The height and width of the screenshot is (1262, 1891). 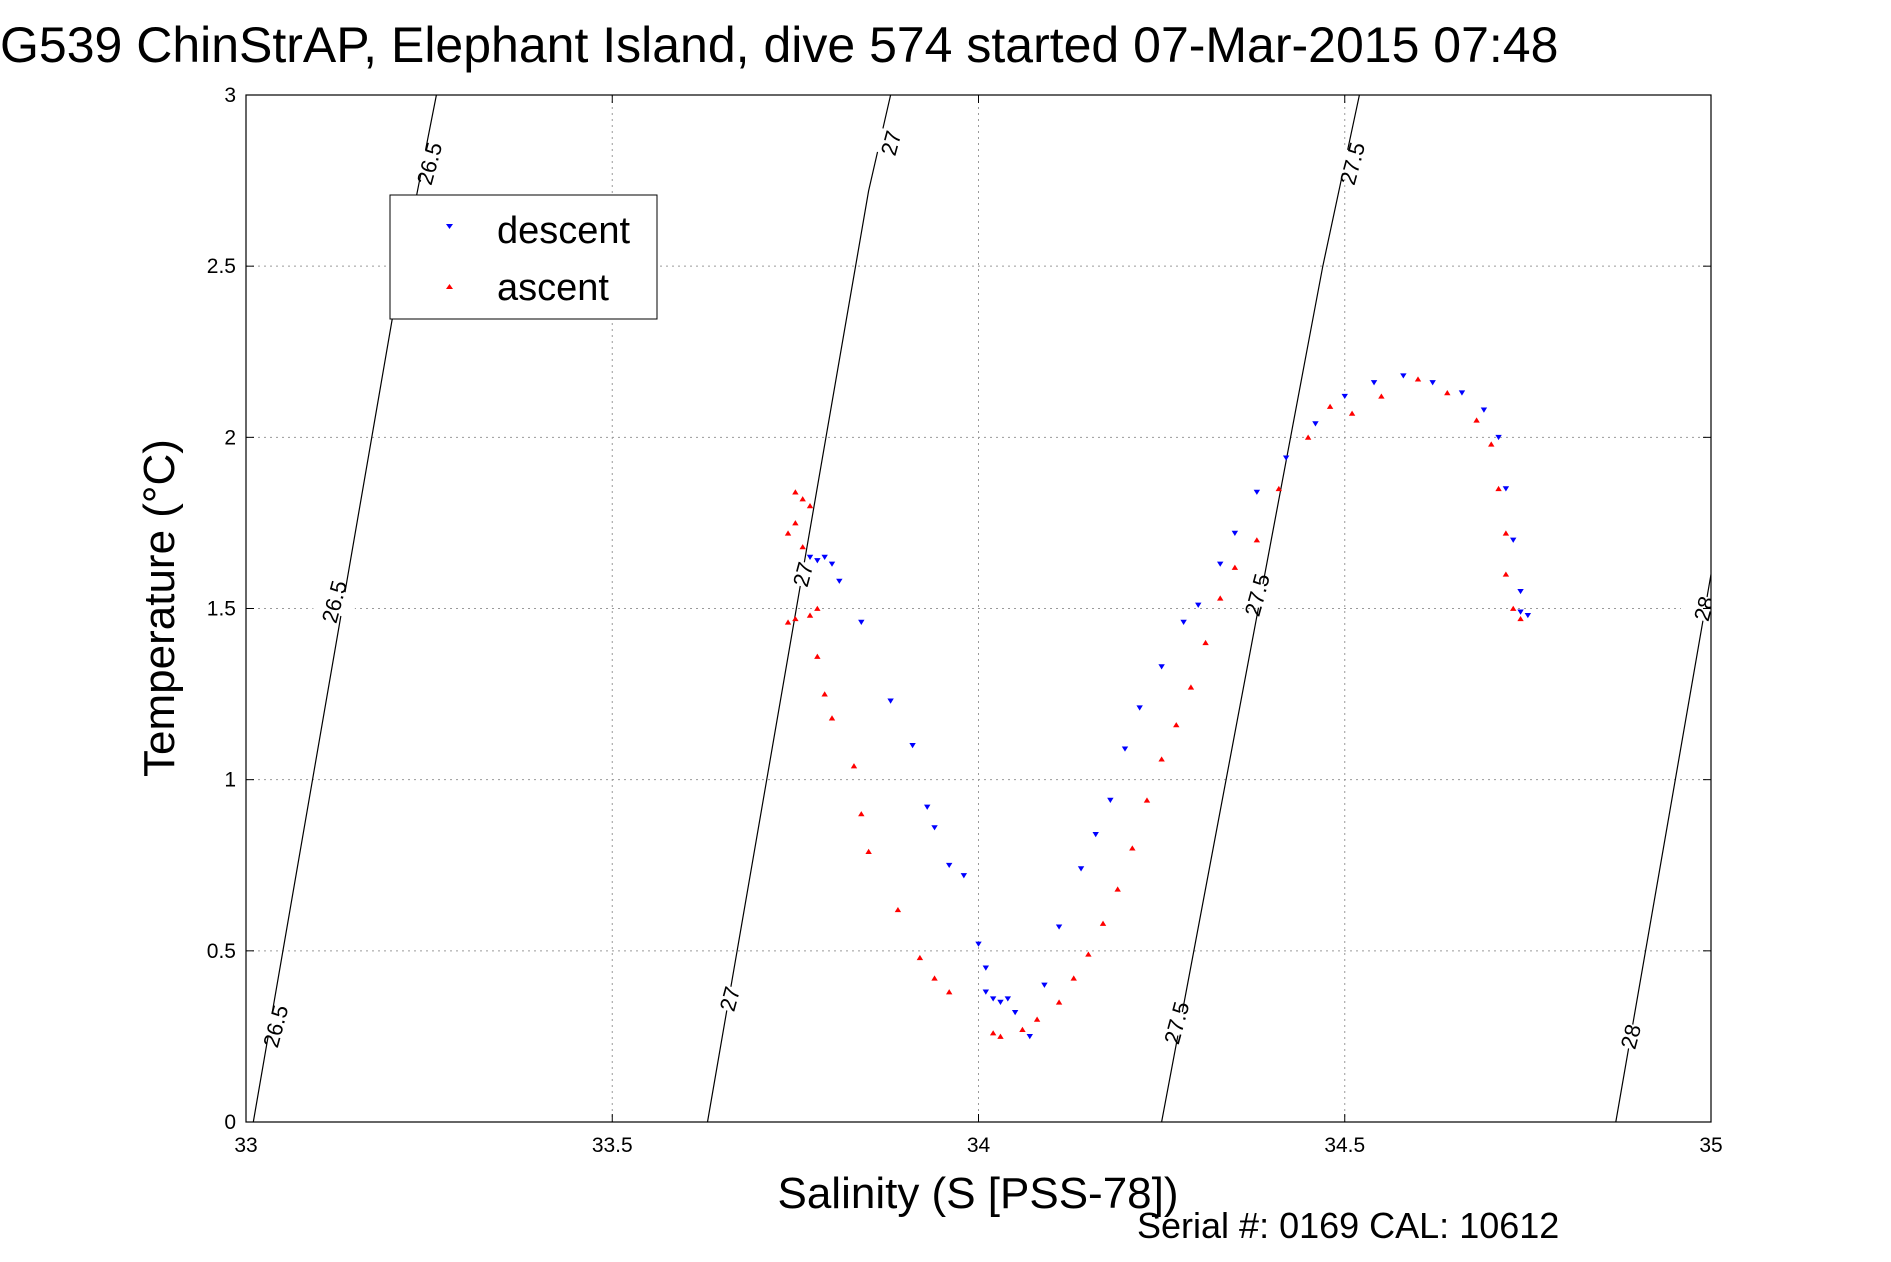 I want to click on y-tick-label: 0, so click(x=230, y=1122).